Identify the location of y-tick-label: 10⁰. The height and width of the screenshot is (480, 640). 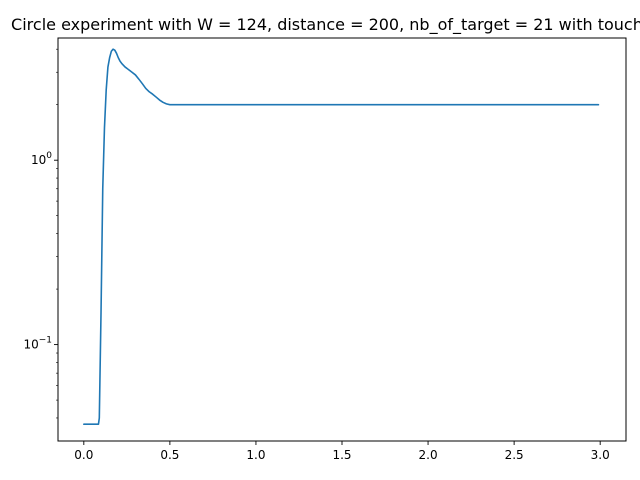
(41, 159).